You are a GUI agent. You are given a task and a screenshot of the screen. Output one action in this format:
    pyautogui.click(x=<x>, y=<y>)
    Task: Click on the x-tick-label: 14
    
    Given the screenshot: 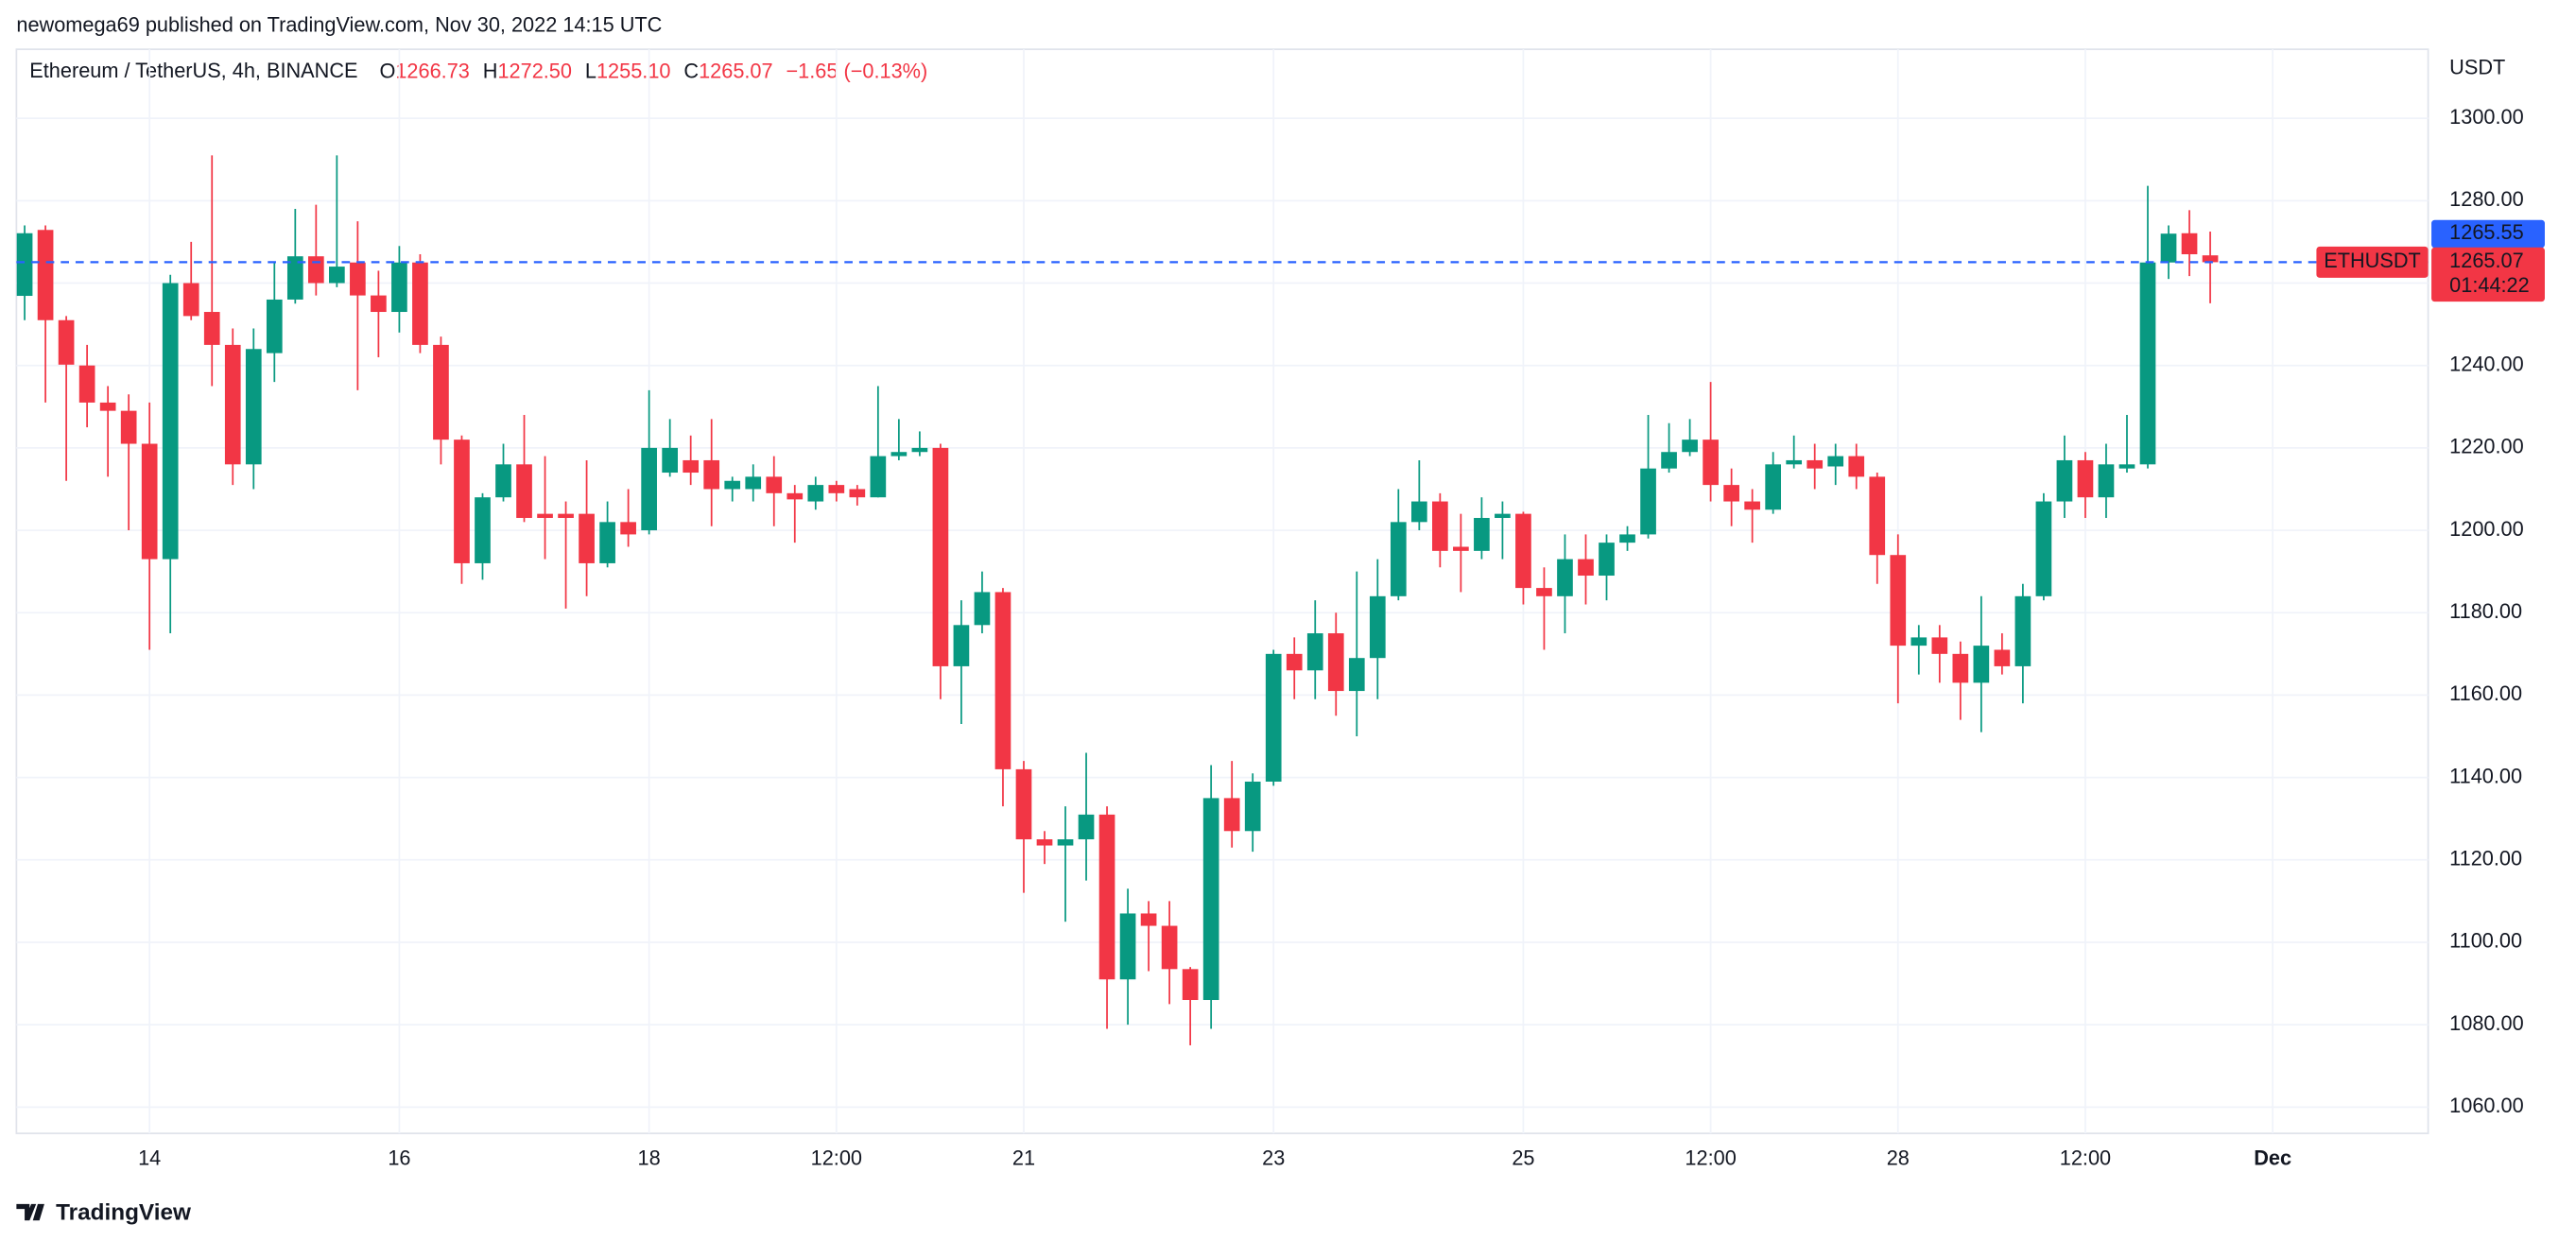 What is the action you would take?
    pyautogui.click(x=149, y=1158)
    